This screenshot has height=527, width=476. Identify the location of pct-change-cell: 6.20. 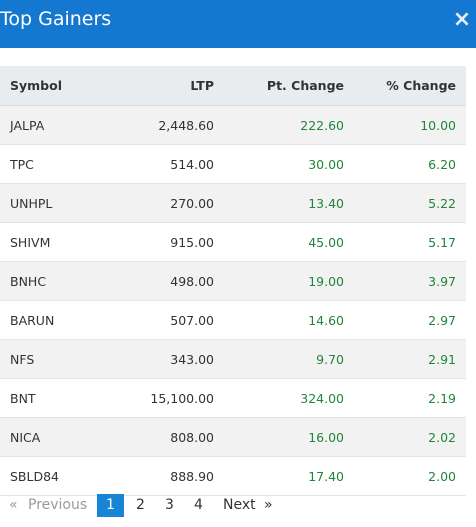
(405, 164).